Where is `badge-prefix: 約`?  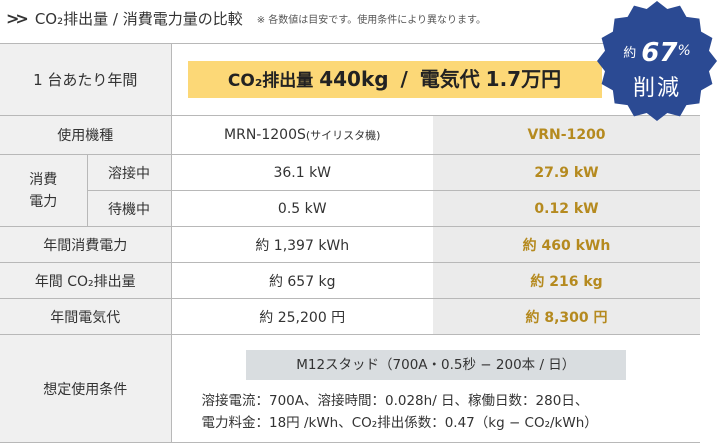 badge-prefix: 約 is located at coordinates (630, 53).